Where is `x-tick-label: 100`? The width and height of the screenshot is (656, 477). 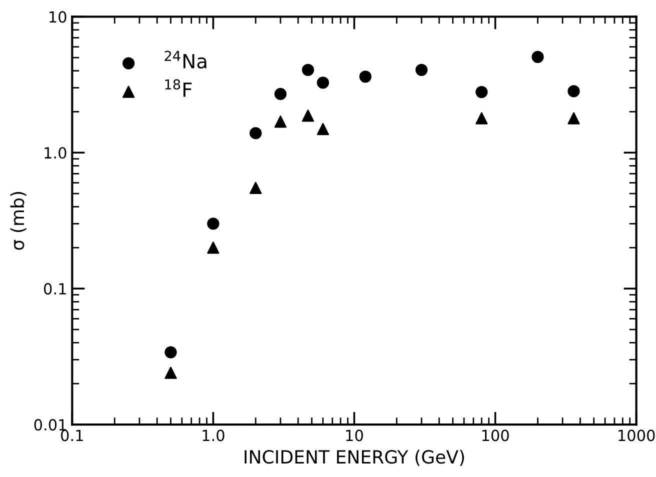 x-tick-label: 100 is located at coordinates (495, 436).